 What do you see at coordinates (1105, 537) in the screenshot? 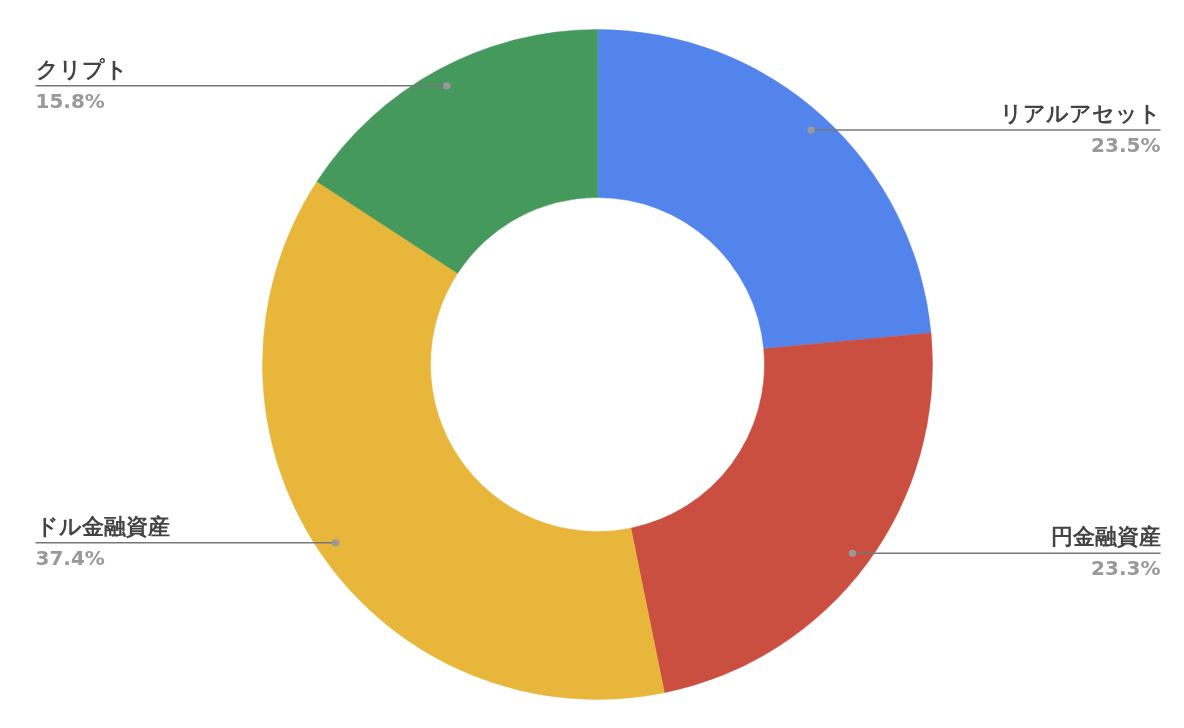
I see `slice-label: 円金融資産` at bounding box center [1105, 537].